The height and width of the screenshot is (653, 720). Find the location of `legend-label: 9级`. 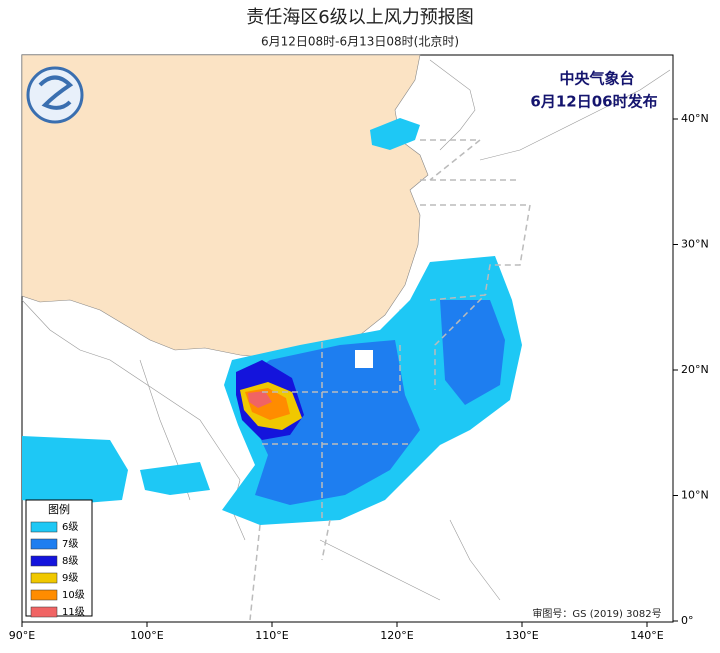

legend-label: 9级 is located at coordinates (70, 578).